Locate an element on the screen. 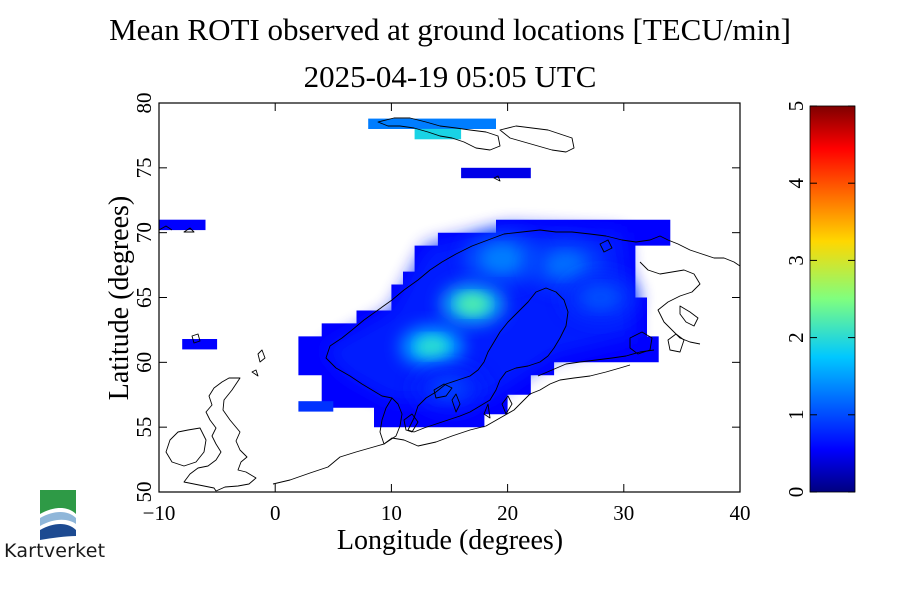 The width and height of the screenshot is (900, 600). y-tick-label: 65 is located at coordinates (144, 297).